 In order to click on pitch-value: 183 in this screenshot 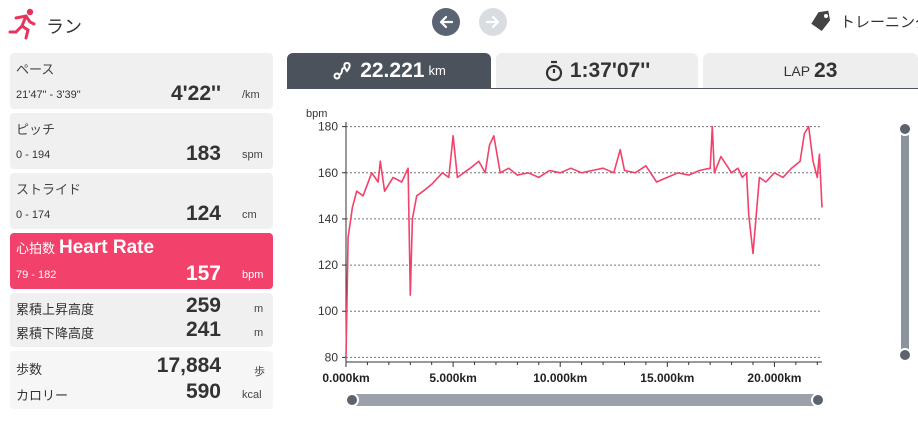, I will do `click(203, 153)`.